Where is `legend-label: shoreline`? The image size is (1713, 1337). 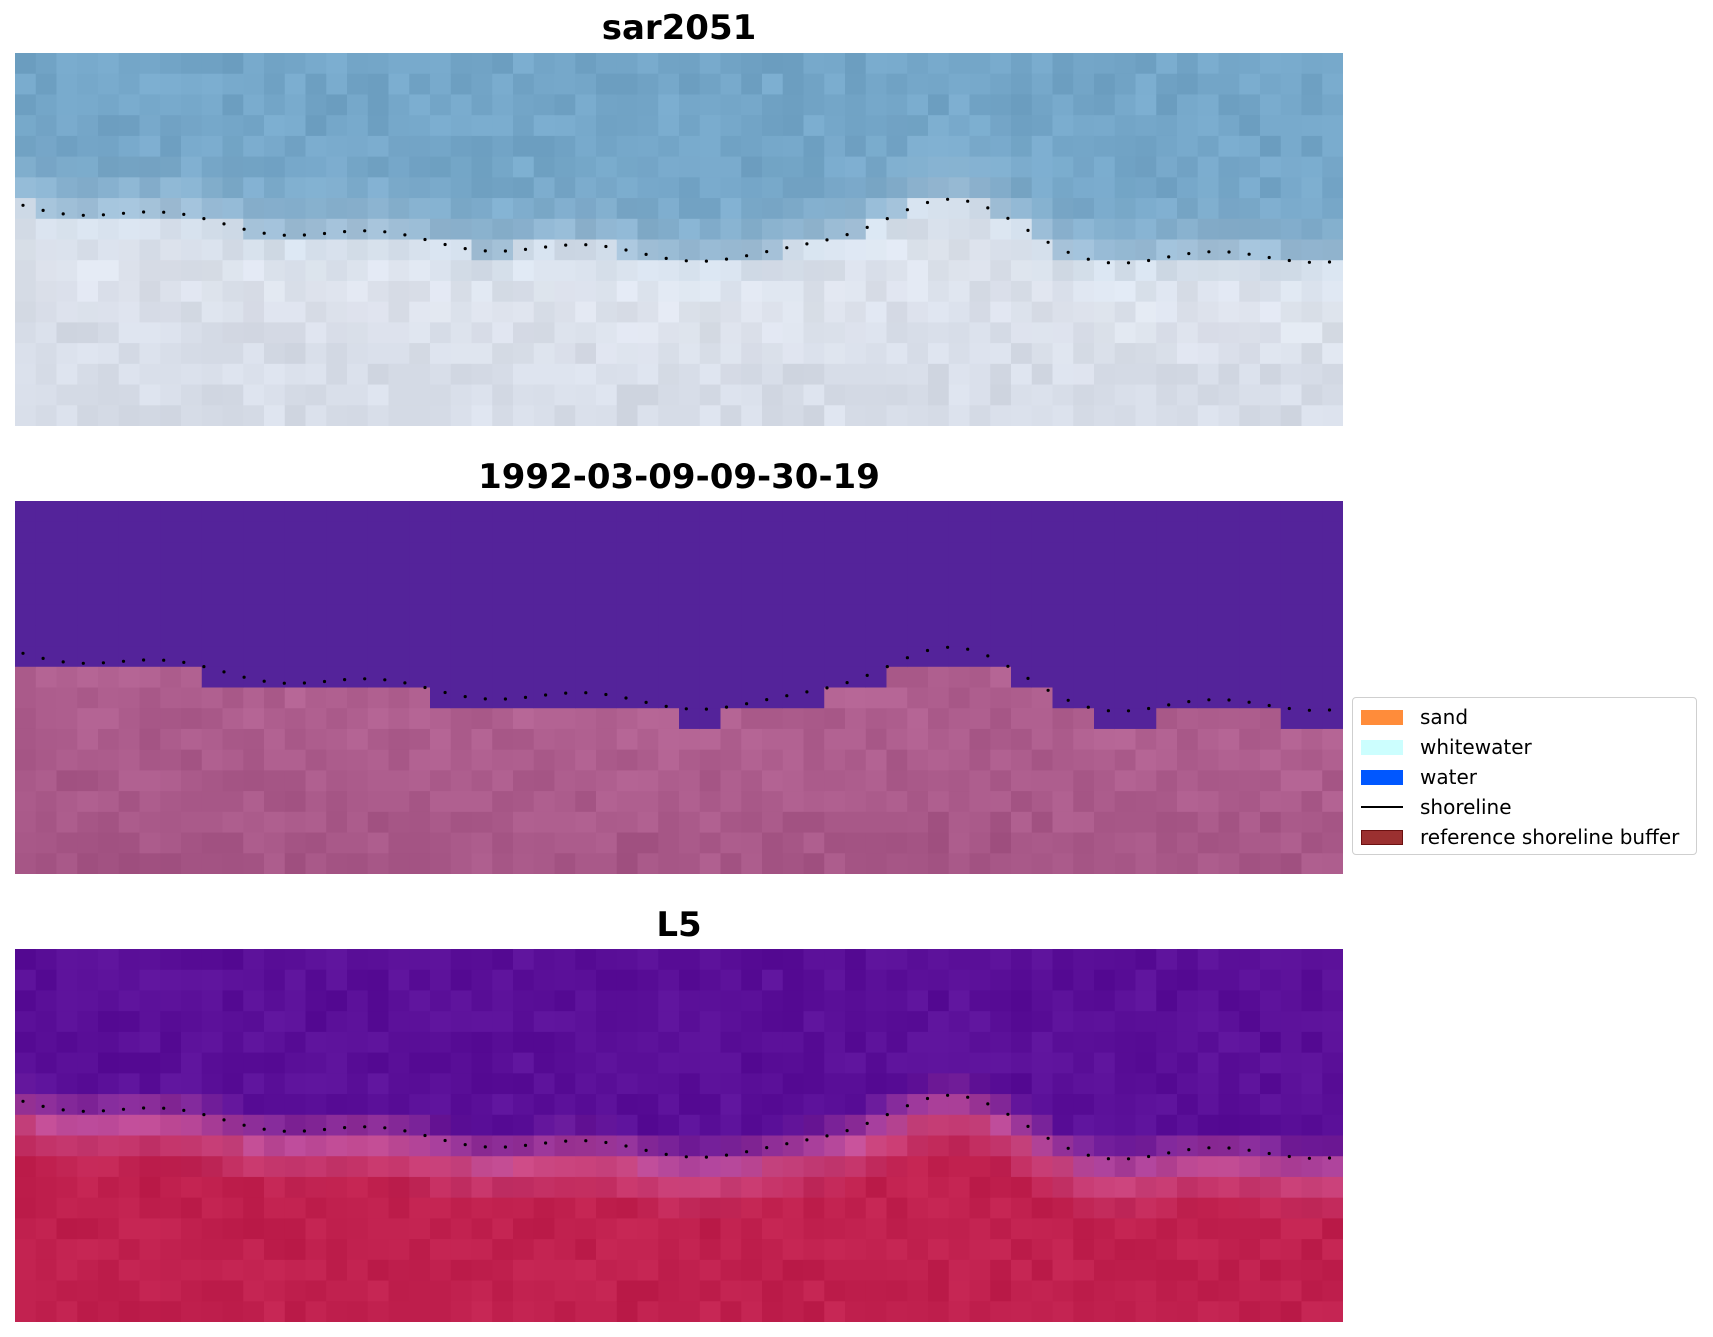
legend-label: shoreline is located at coordinates (1466, 807).